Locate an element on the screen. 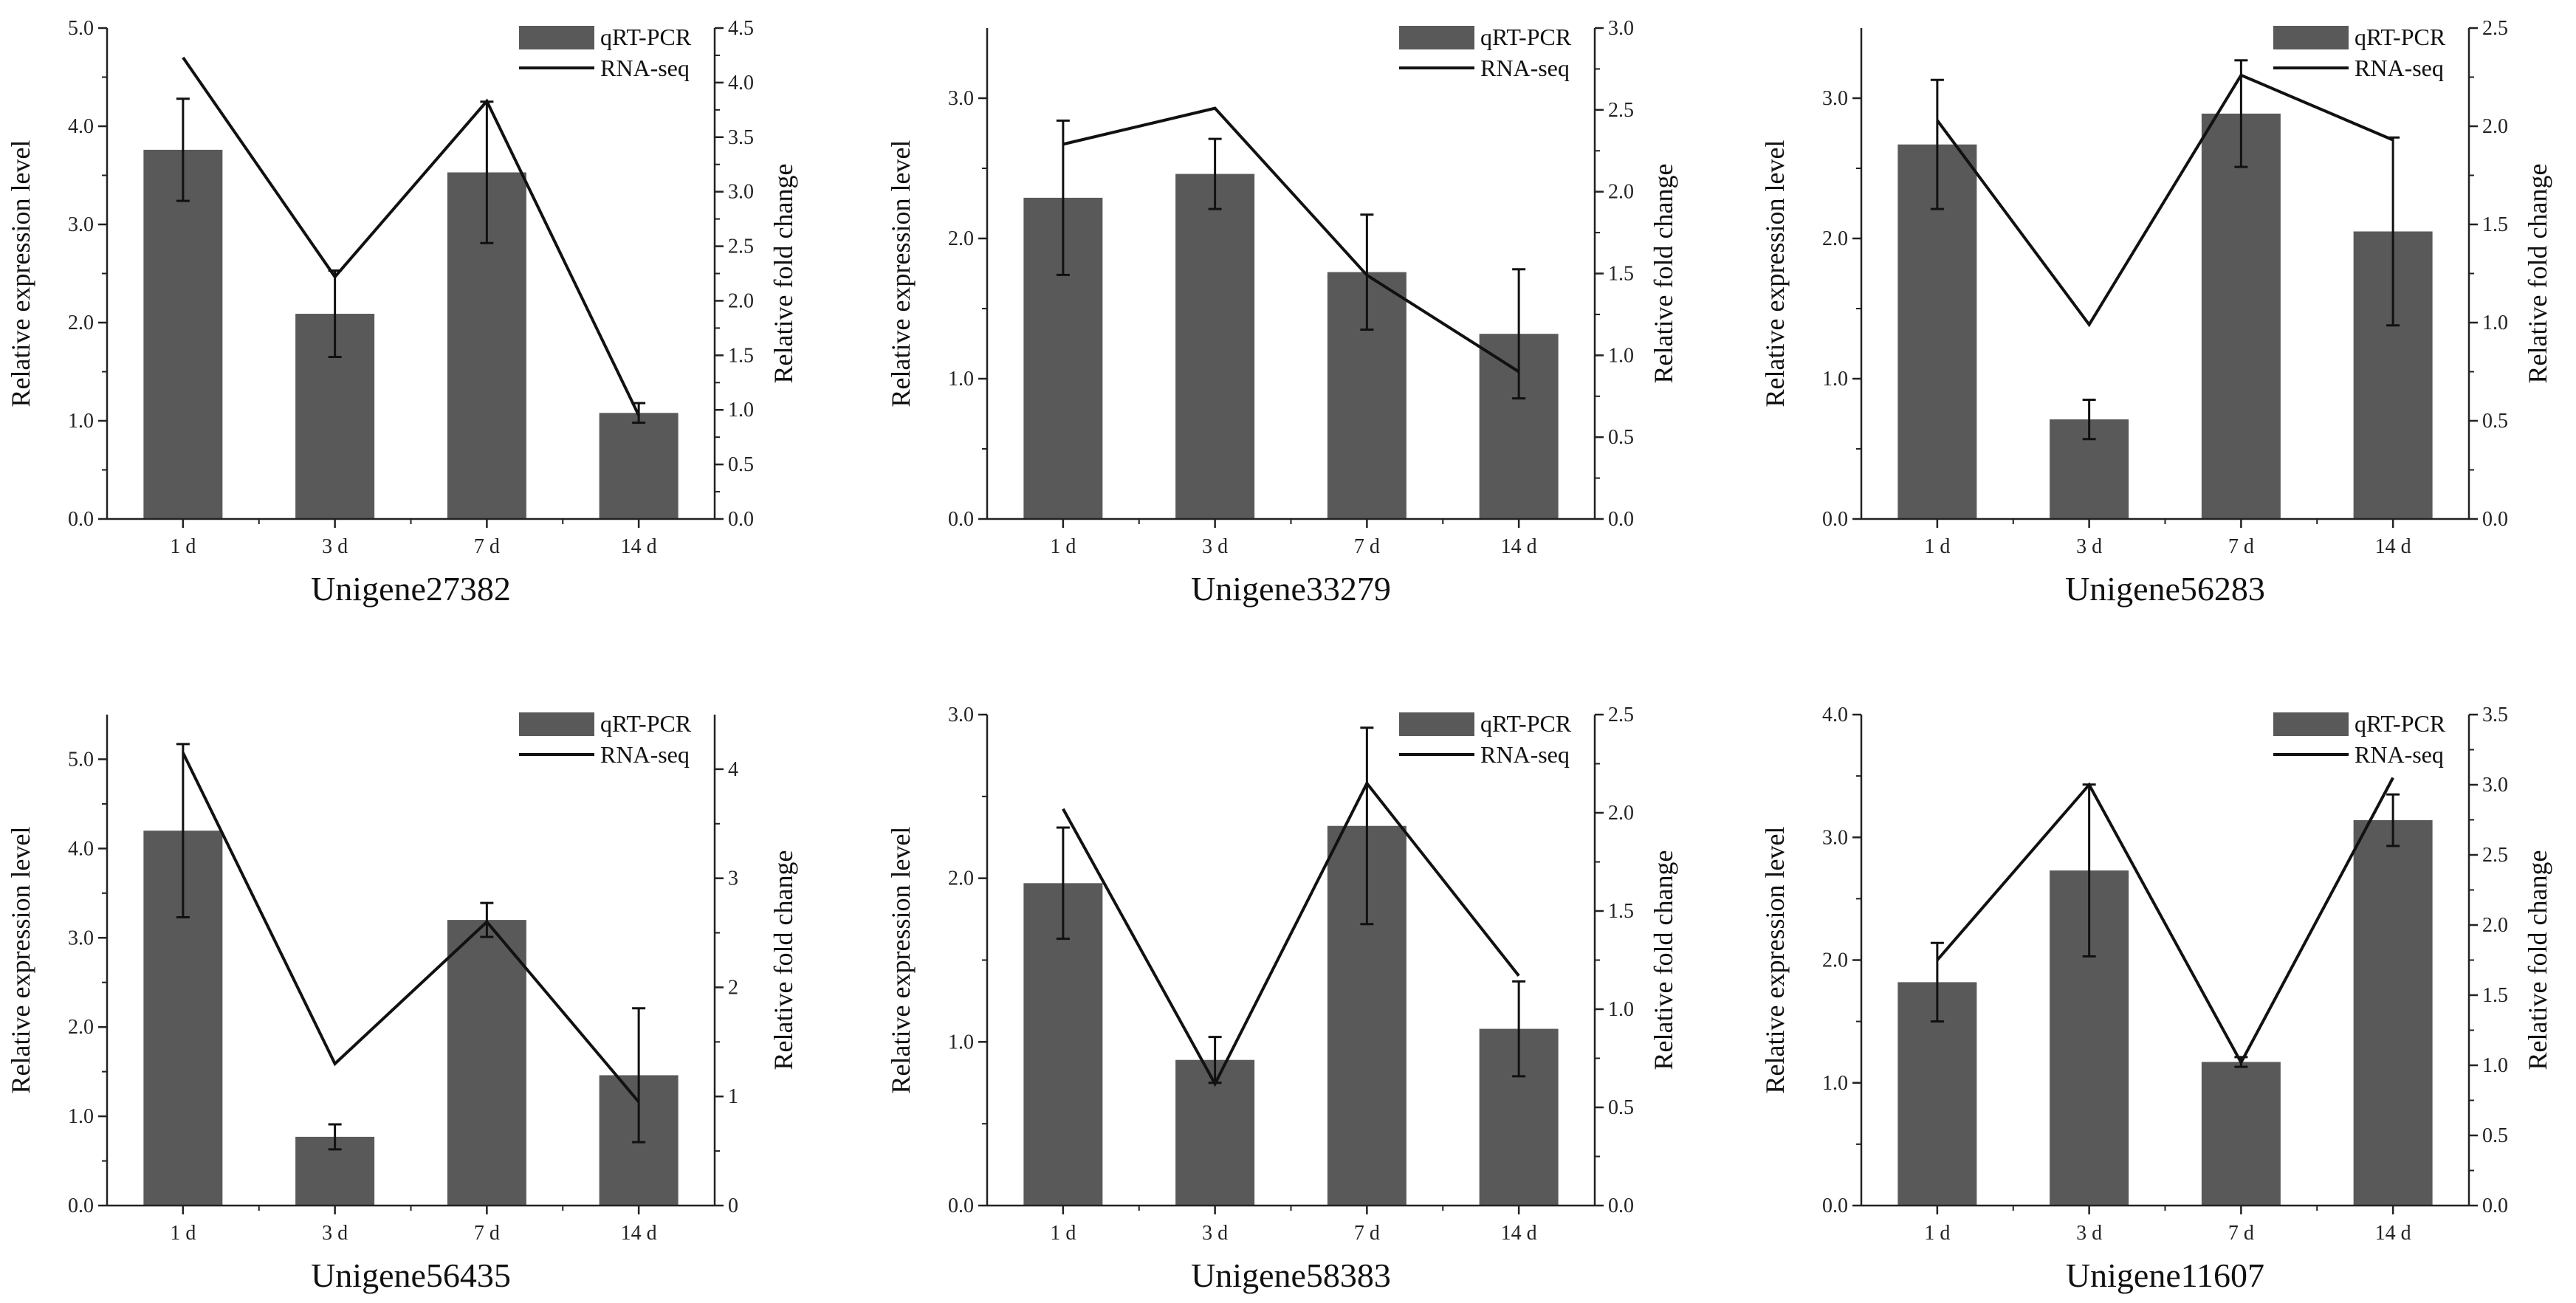 The width and height of the screenshot is (2576, 1303). error-bar-7d is located at coordinates (1367, 826).